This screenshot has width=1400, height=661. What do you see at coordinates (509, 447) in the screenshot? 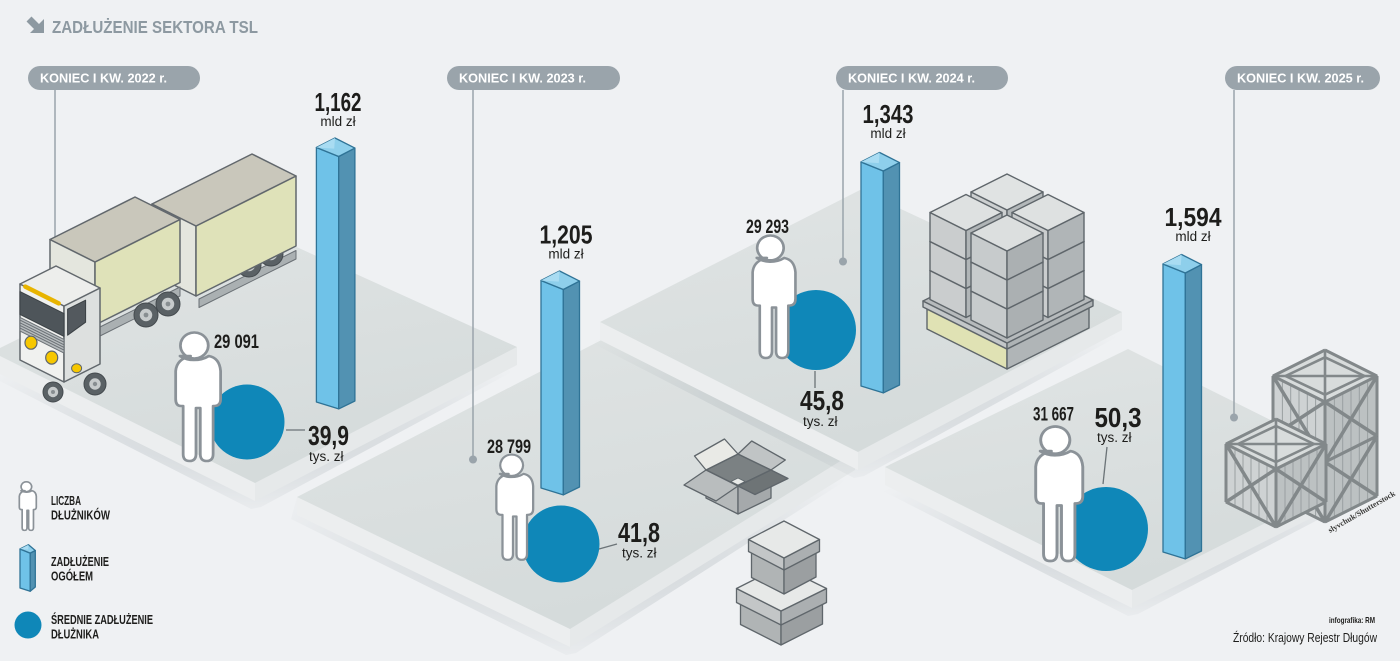
I see `svg-text: 28 799` at bounding box center [509, 447].